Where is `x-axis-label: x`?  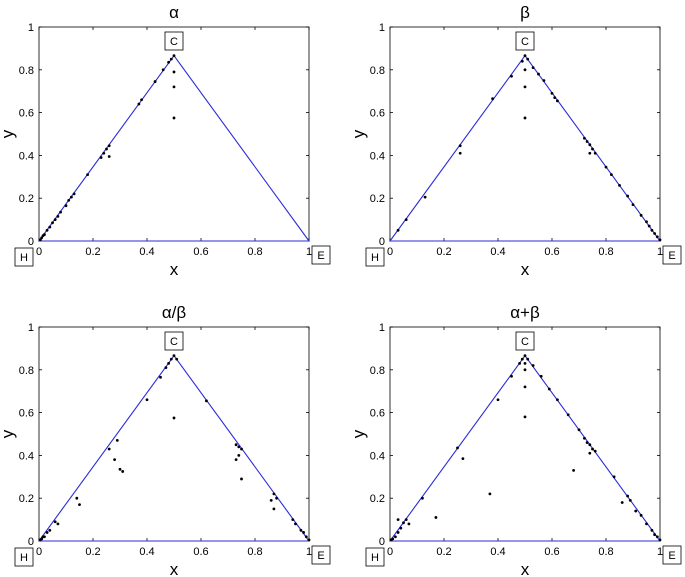
x-axis-label: x is located at coordinates (525, 568).